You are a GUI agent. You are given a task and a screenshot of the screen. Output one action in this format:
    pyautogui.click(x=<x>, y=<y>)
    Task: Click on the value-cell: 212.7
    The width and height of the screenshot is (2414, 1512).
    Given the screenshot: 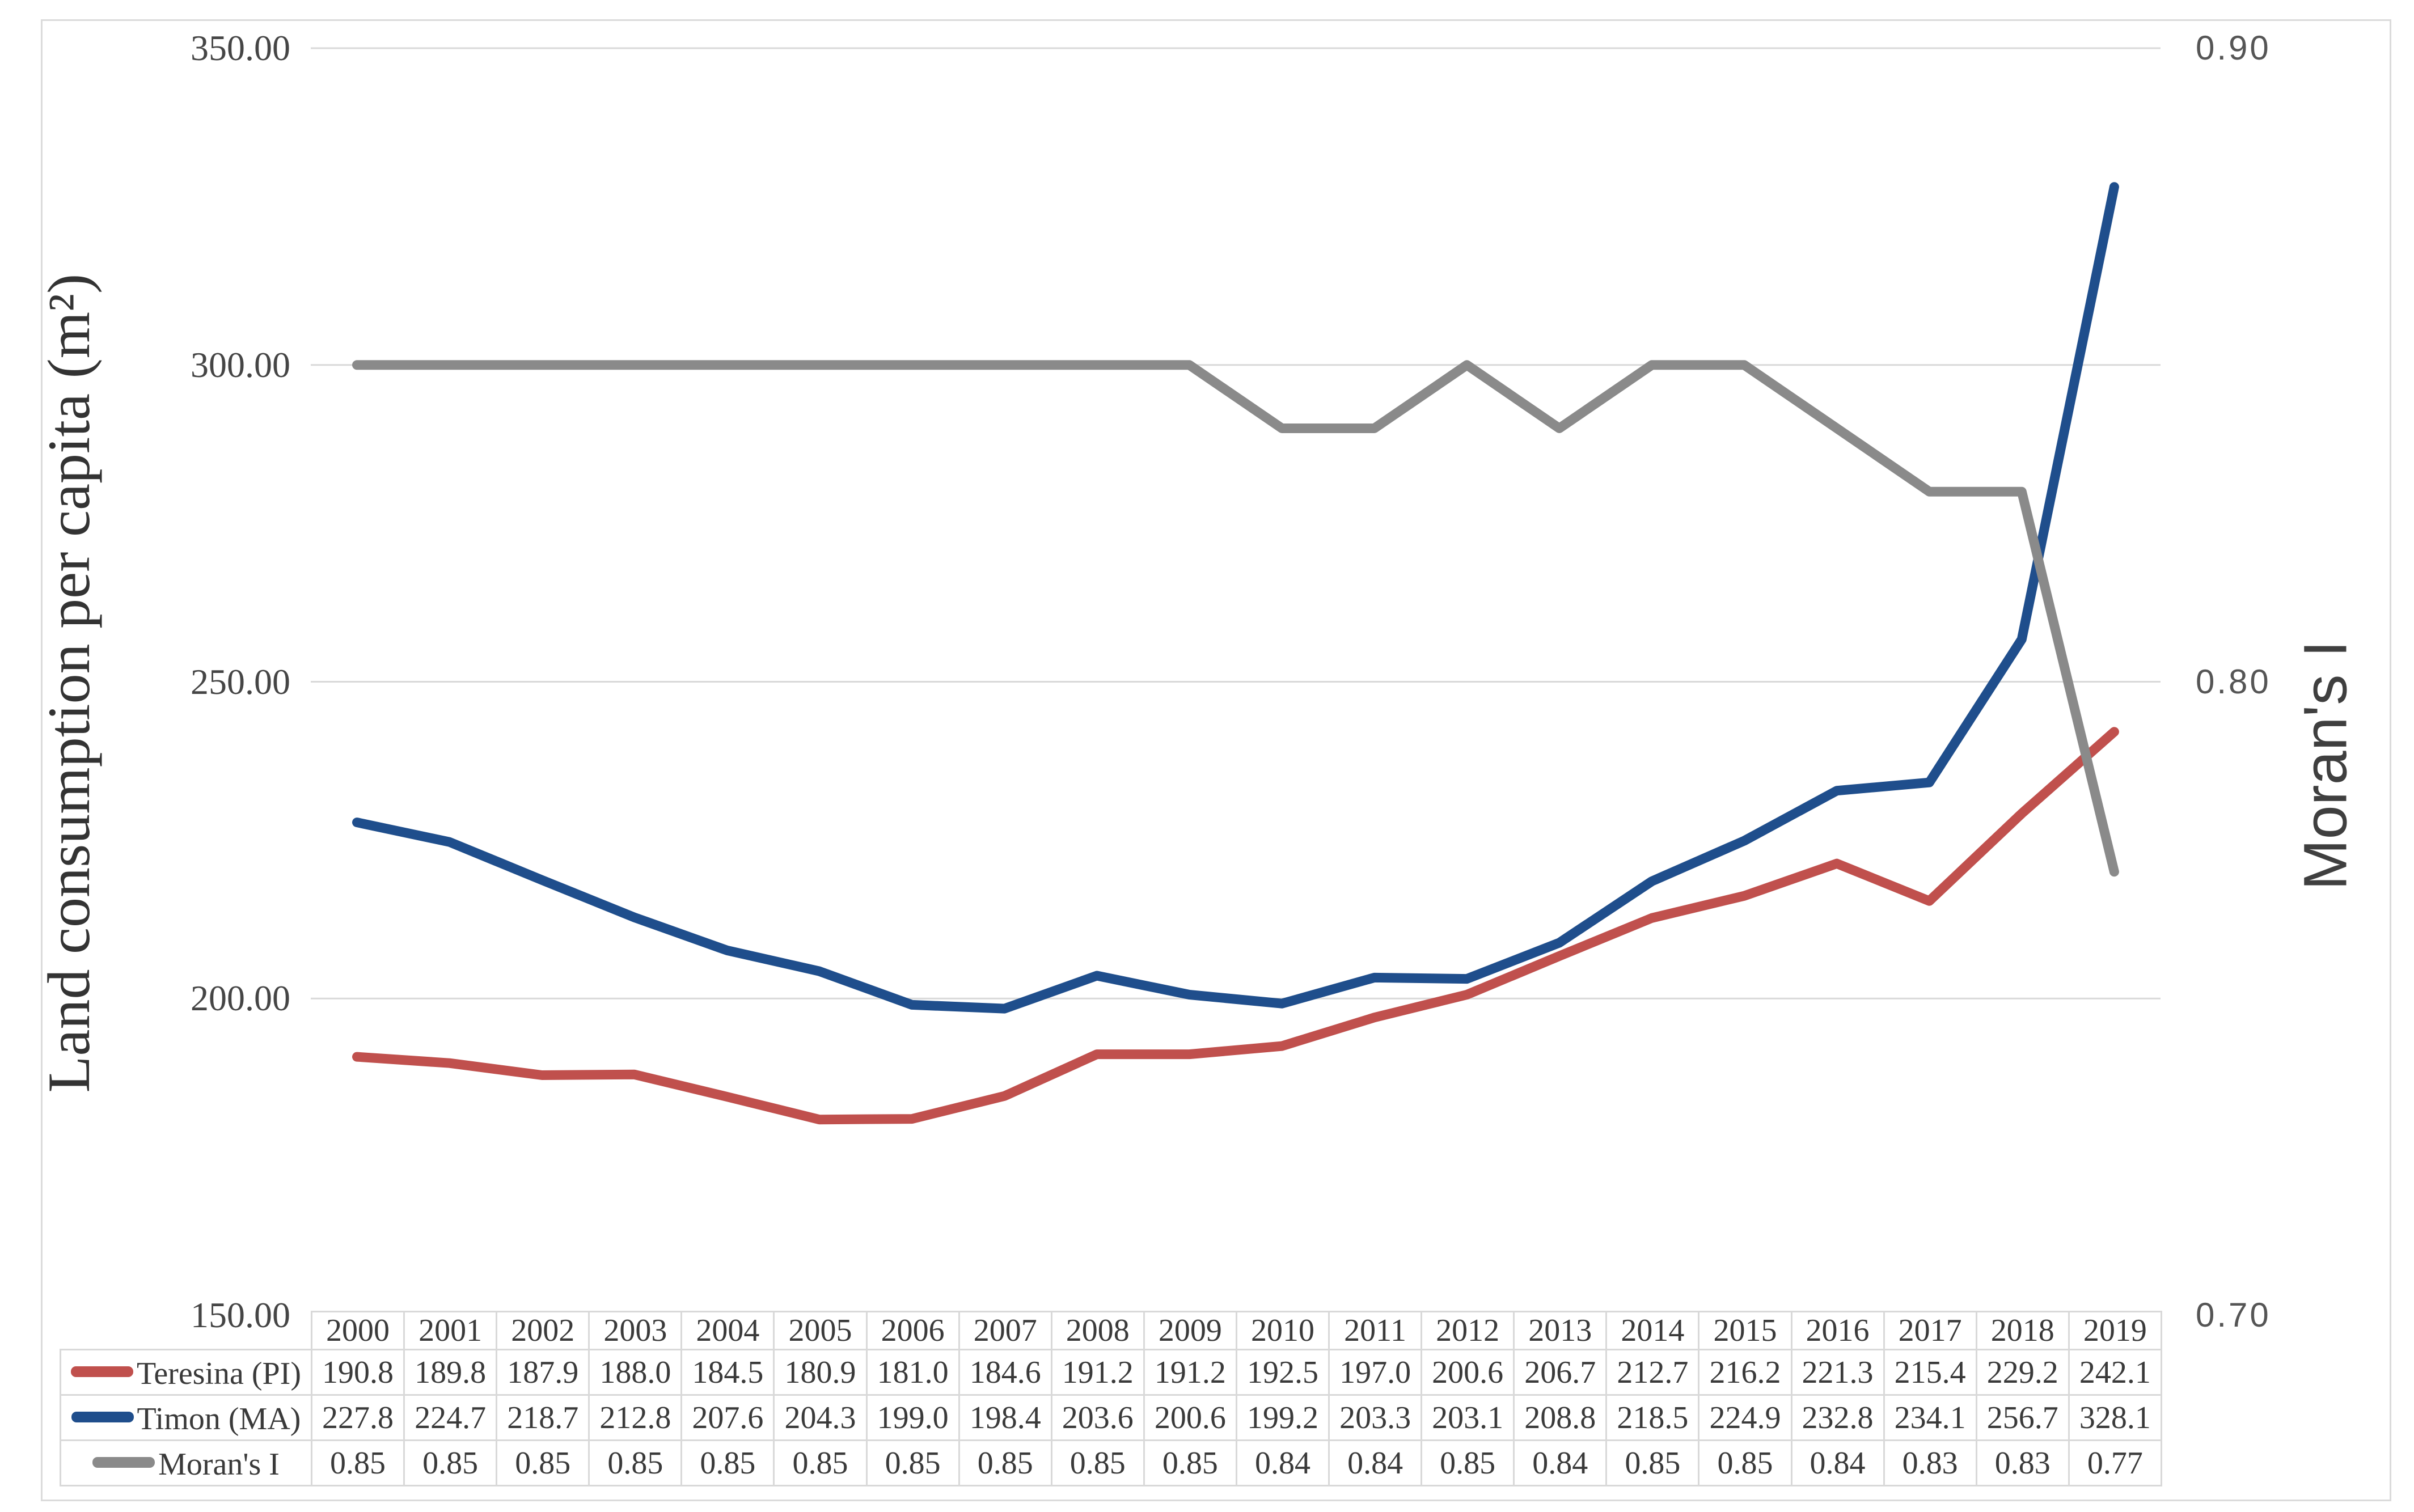 What is the action you would take?
    pyautogui.click(x=1653, y=1372)
    